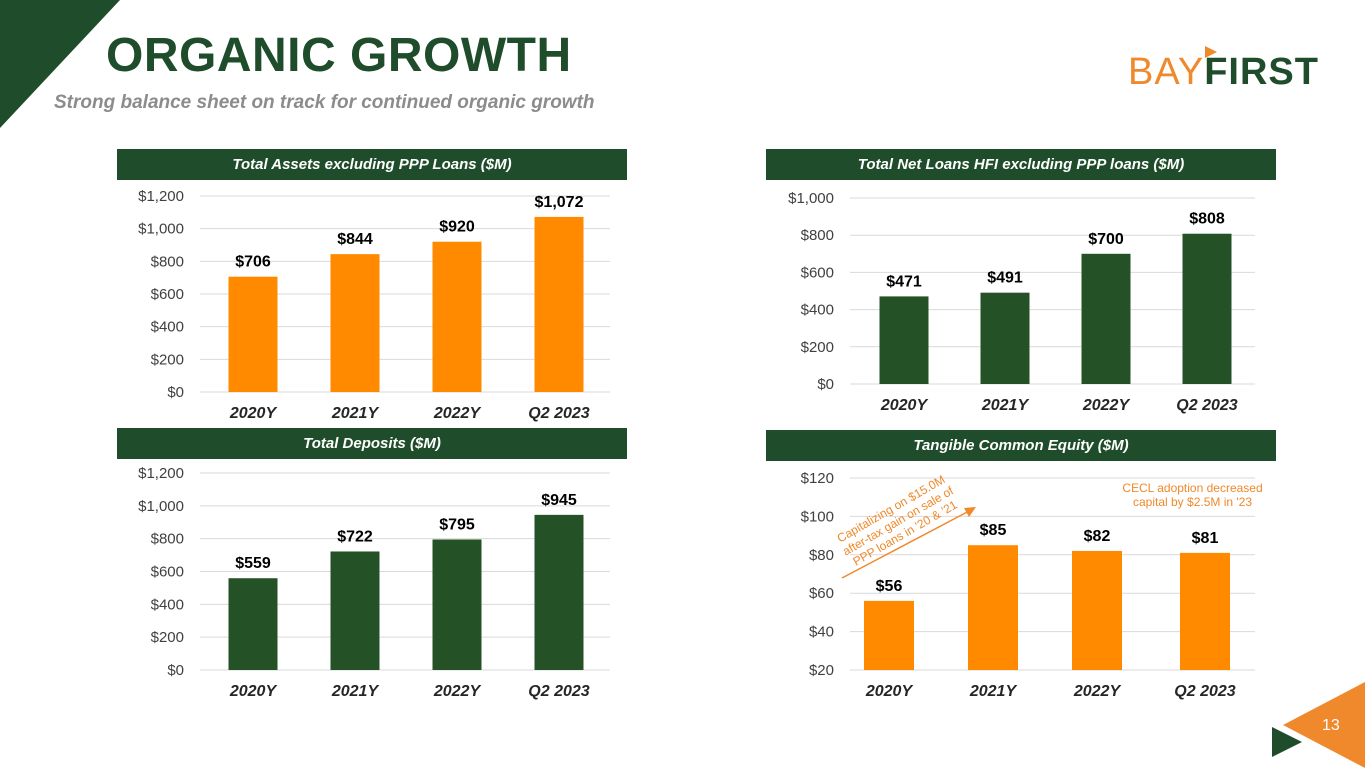  Describe the element at coordinates (817, 235) in the screenshot. I see `ytick-label-loans: $800` at that location.